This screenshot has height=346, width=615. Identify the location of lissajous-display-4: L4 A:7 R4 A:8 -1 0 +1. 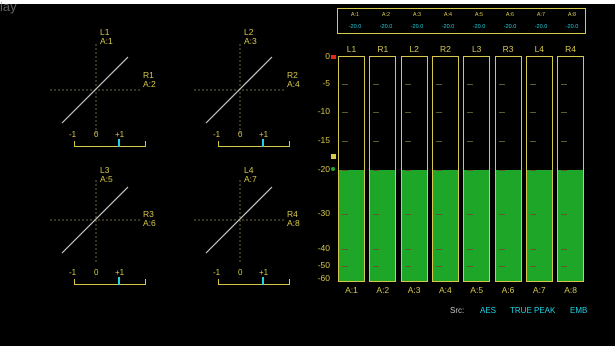
(254, 242).